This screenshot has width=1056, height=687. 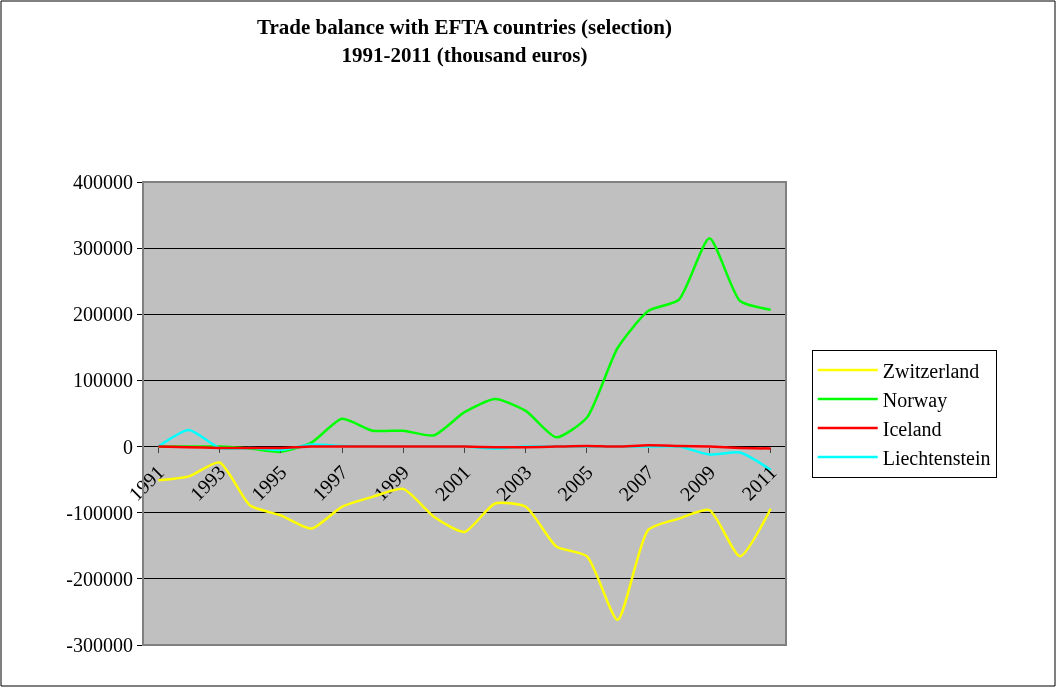 I want to click on legend-label: Zwitzerland, so click(x=931, y=370).